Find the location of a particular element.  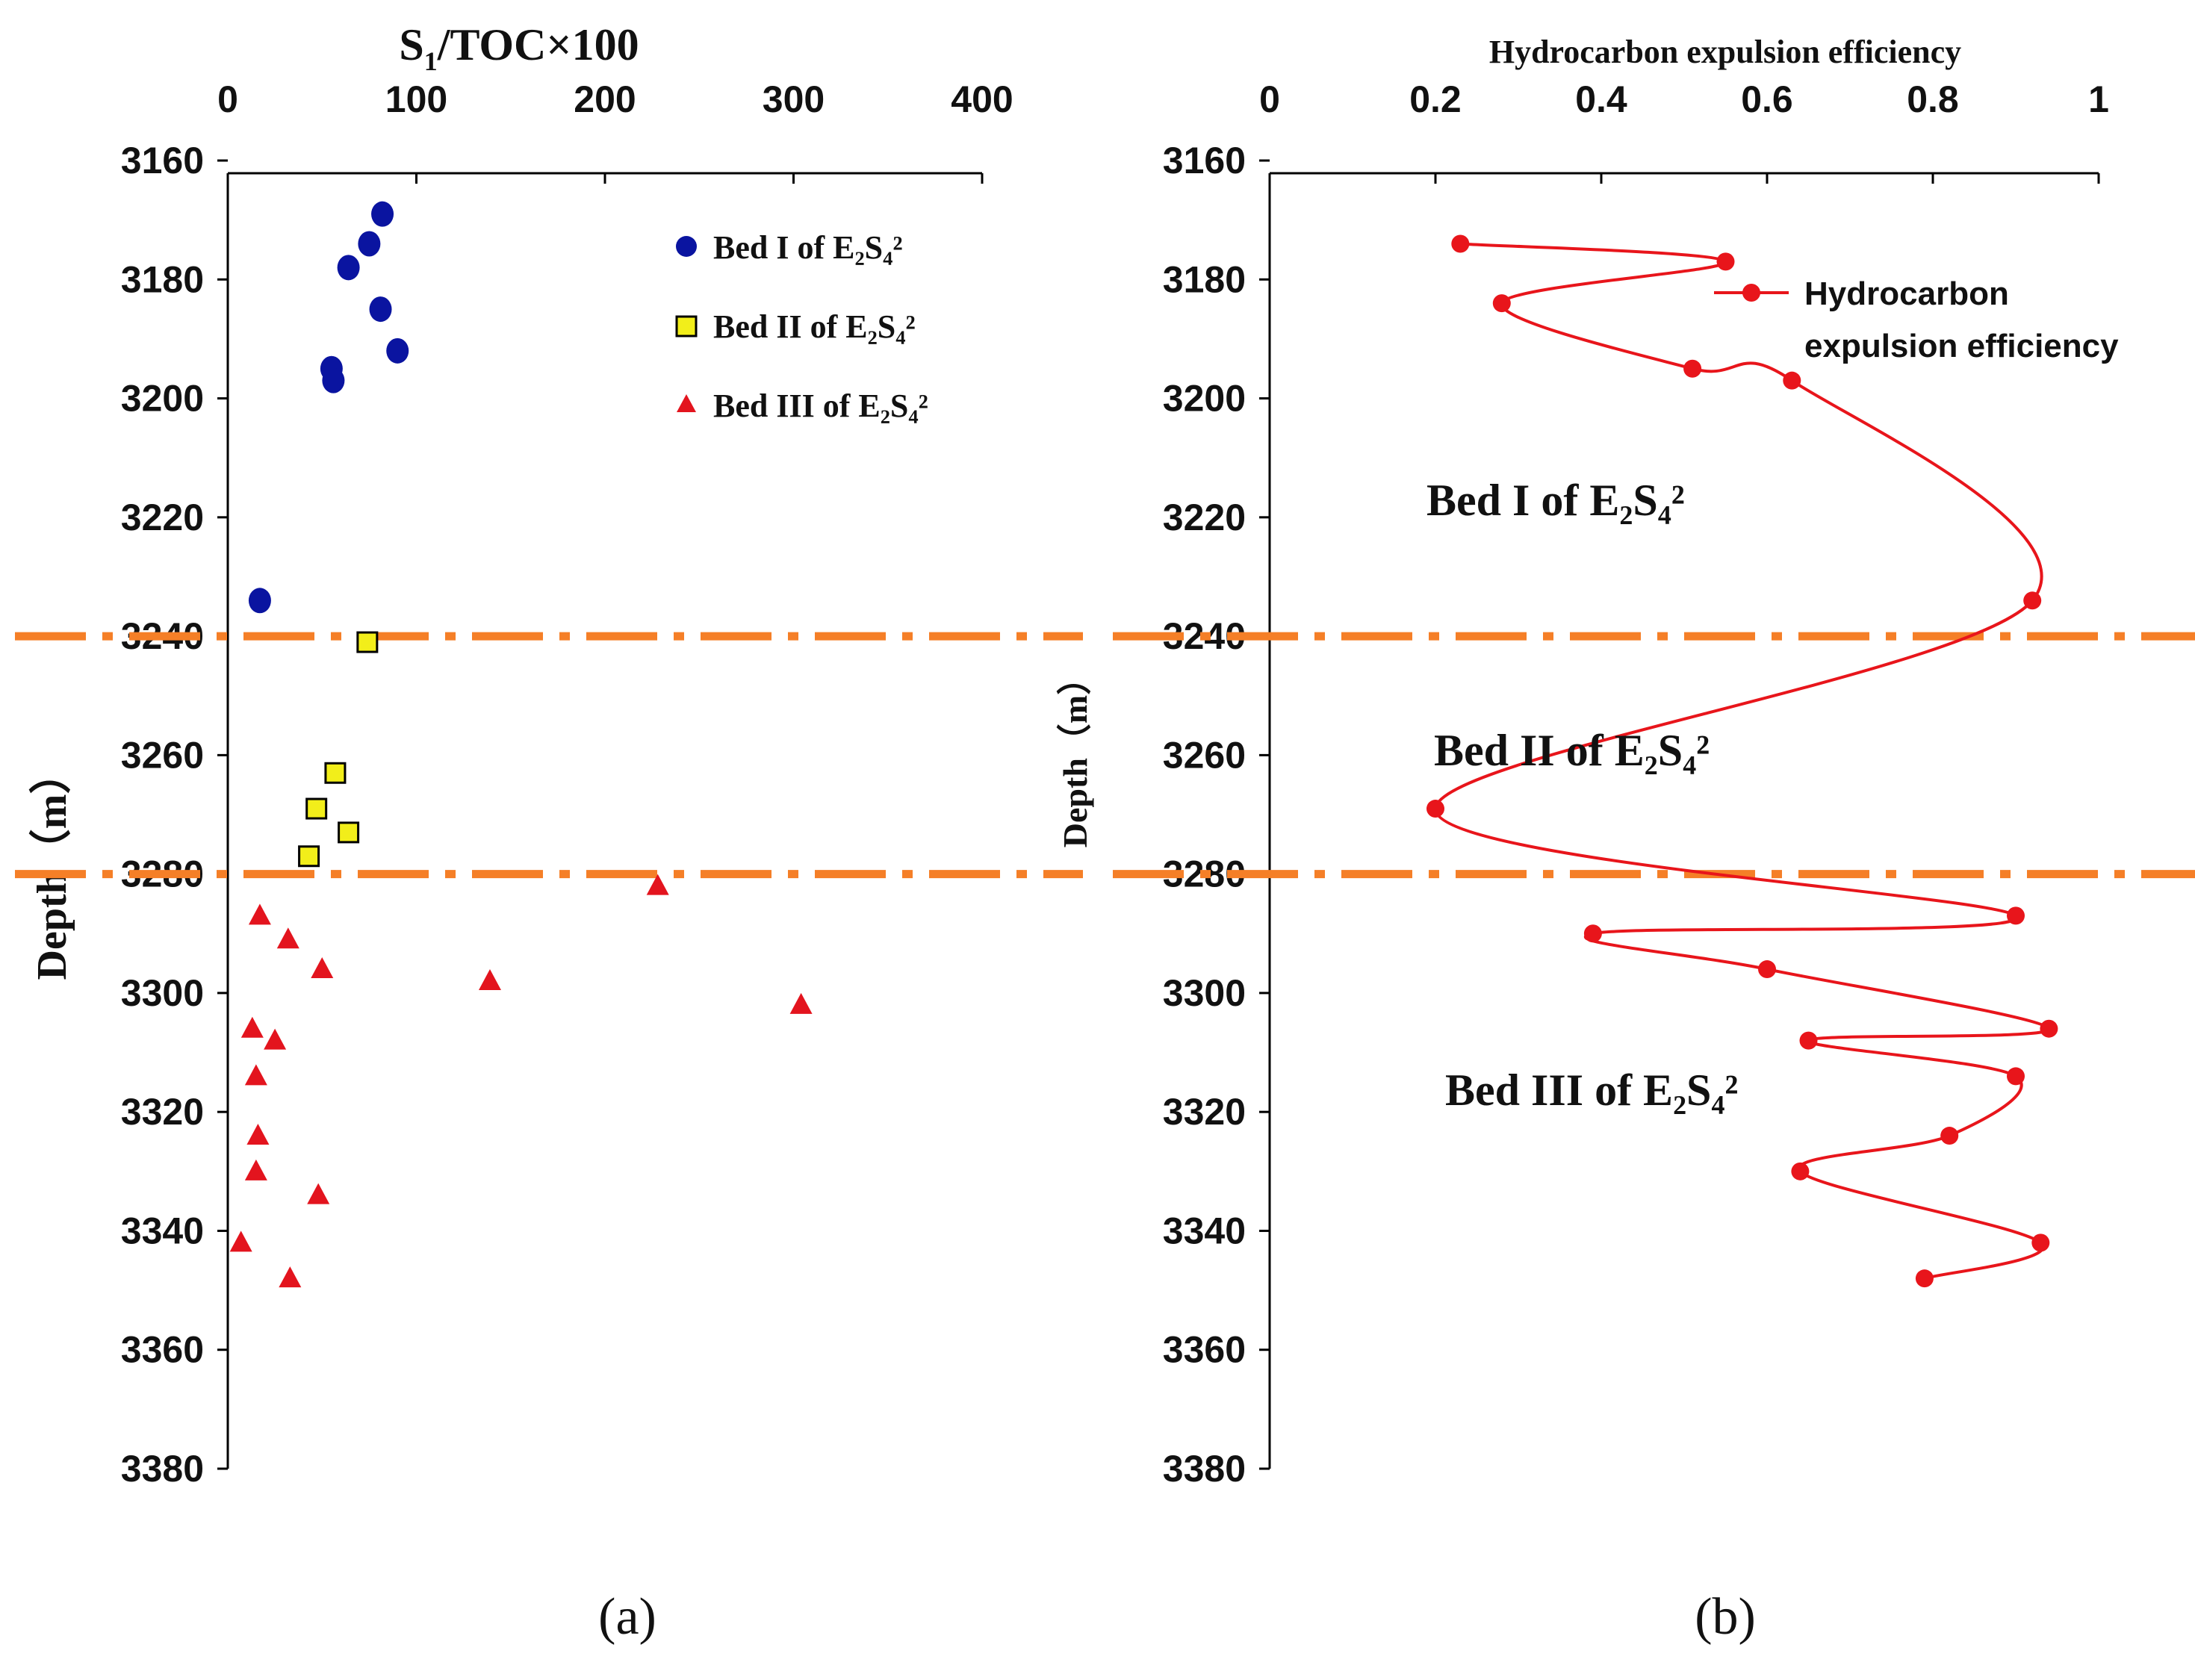

panel-b-label: (b) is located at coordinates (1725, 1617).